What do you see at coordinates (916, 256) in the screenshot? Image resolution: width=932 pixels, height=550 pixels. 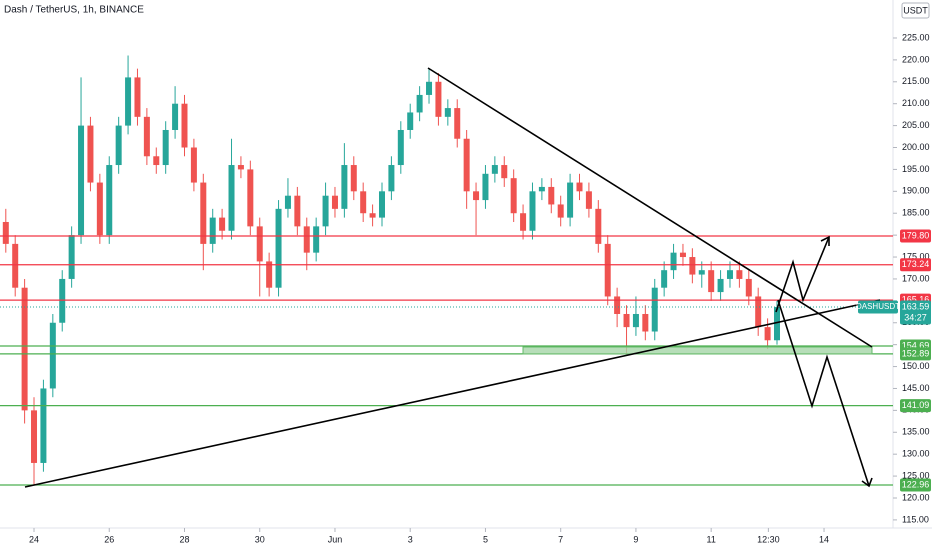 I see `y-tick-label: 175.00` at bounding box center [916, 256].